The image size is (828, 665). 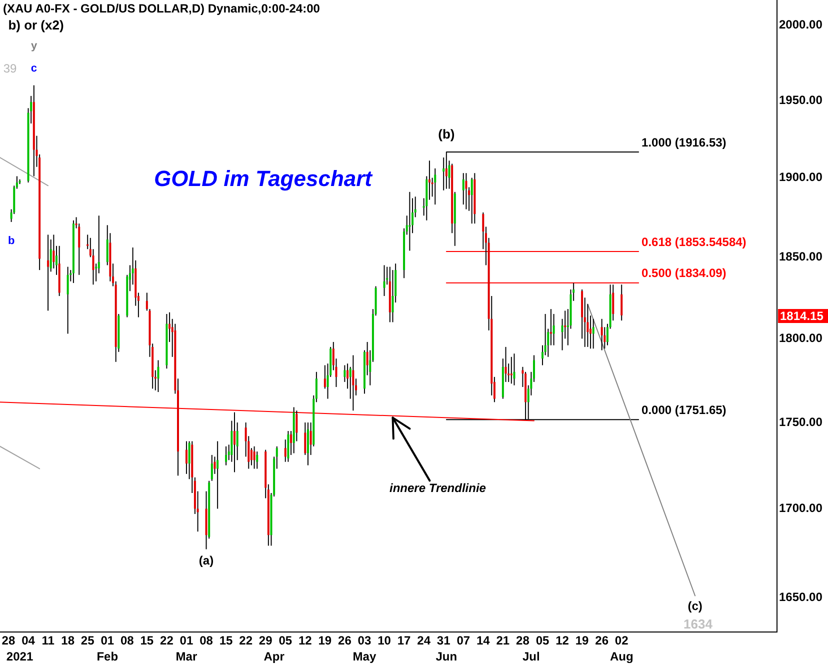 I want to click on annotation: (b), so click(x=446, y=134).